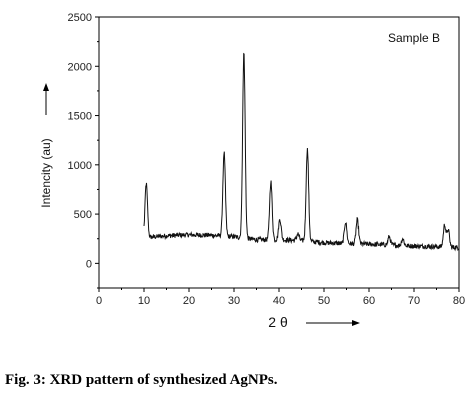  I want to click on y-axis: 0 500 1000 1500 2000 2500, so click(83, 150).